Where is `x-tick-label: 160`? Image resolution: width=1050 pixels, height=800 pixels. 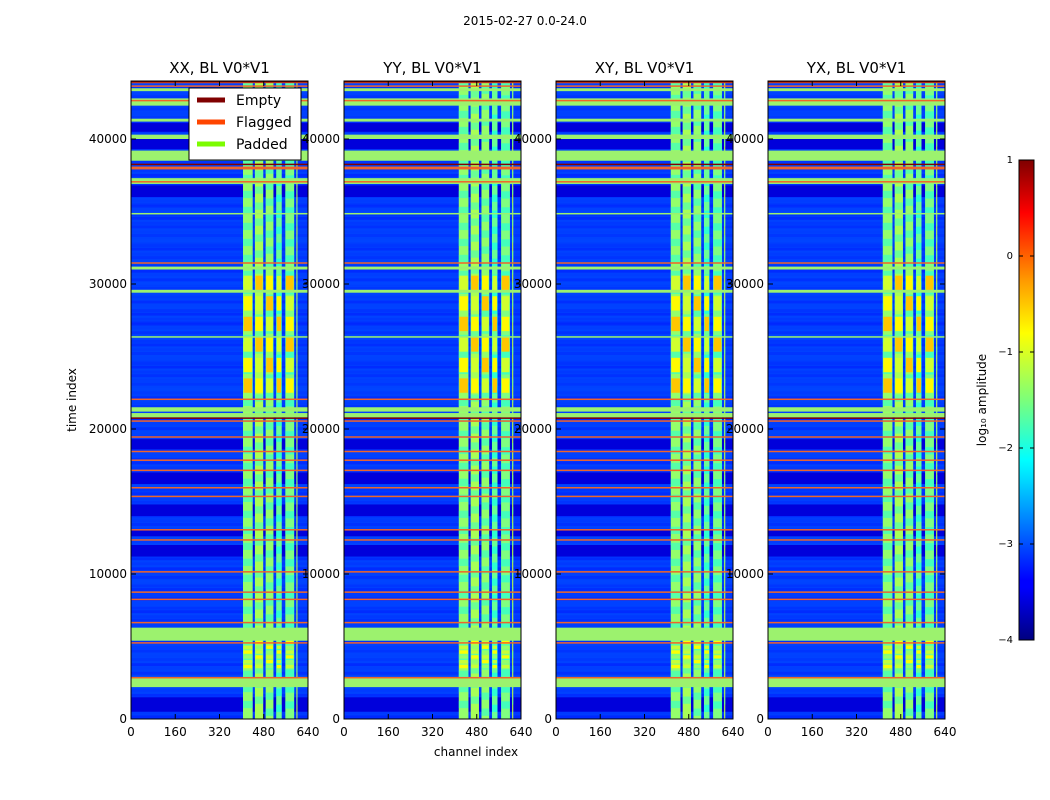
x-tick-label: 160 is located at coordinates (388, 732).